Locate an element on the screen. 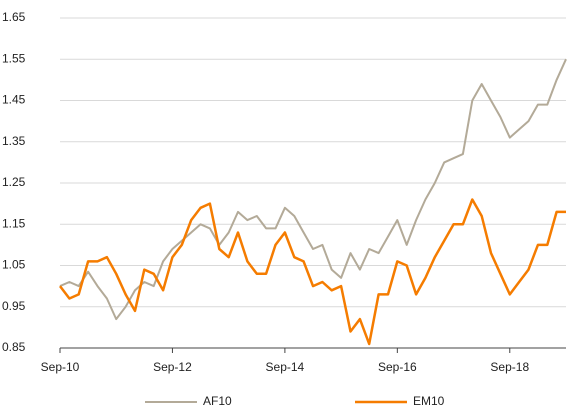 The width and height of the screenshot is (568, 414). y-tick-label: 1.35 is located at coordinates (14, 141).